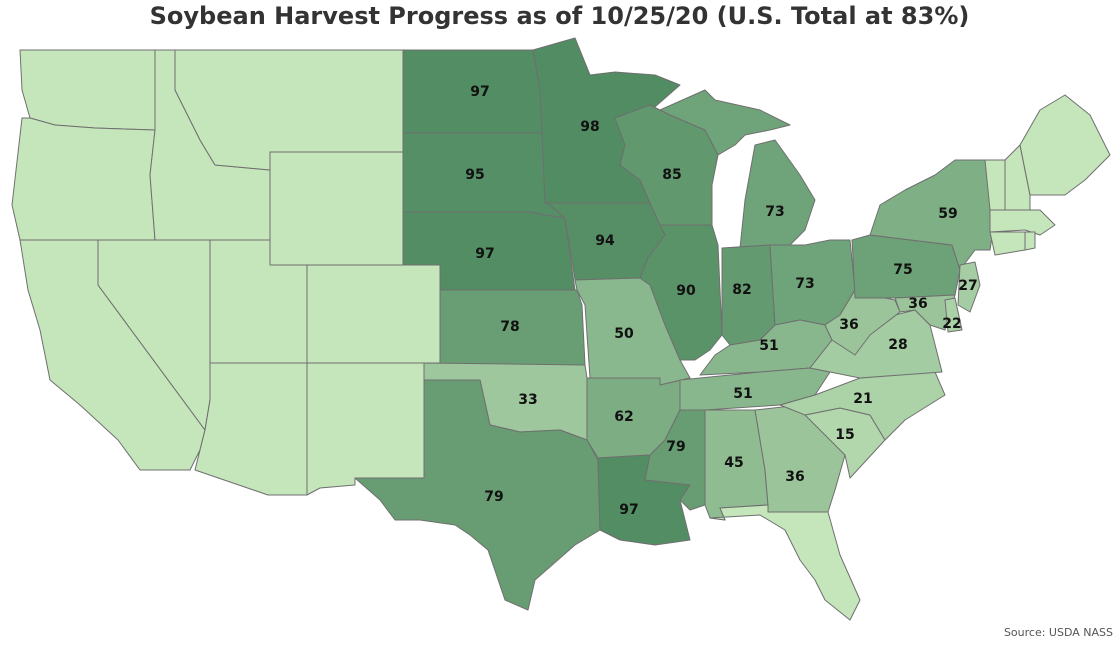 This screenshot has height=648, width=1119. Describe the element at coordinates (1058, 632) in the screenshot. I see `source-note: Source: USDA NASS` at that location.